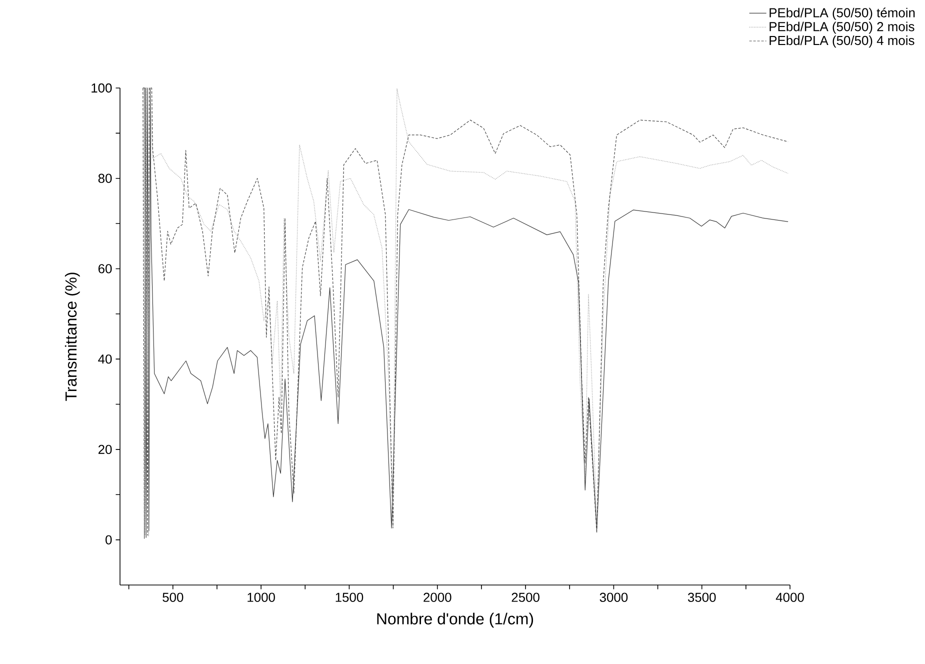  I want to click on y-tick-label: 80, so click(105, 178).